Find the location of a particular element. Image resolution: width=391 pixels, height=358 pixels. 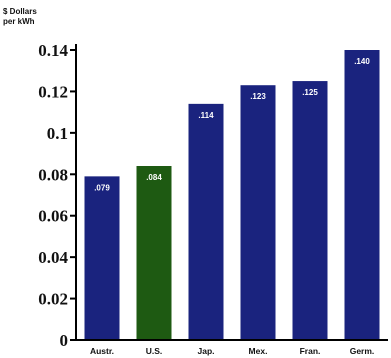

x-category-label: Fran. is located at coordinates (310, 351).